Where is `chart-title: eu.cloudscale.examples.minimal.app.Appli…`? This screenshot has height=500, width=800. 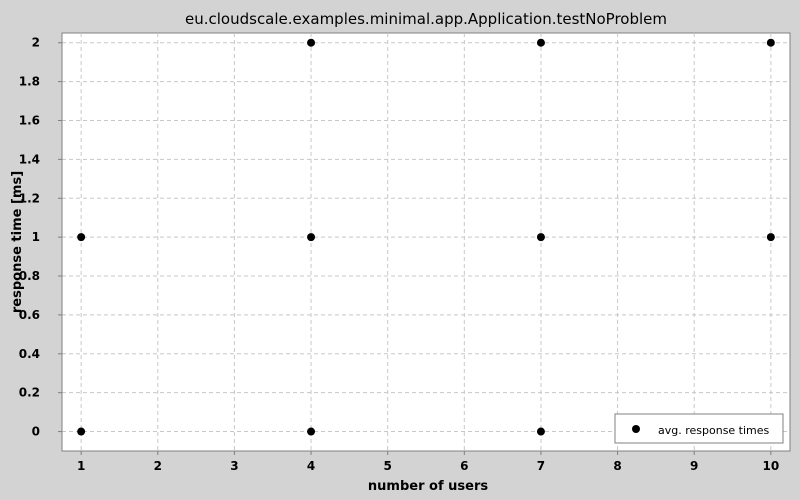
chart-title: eu.cloudscale.examples.minimal.app.Appli… is located at coordinates (426, 19).